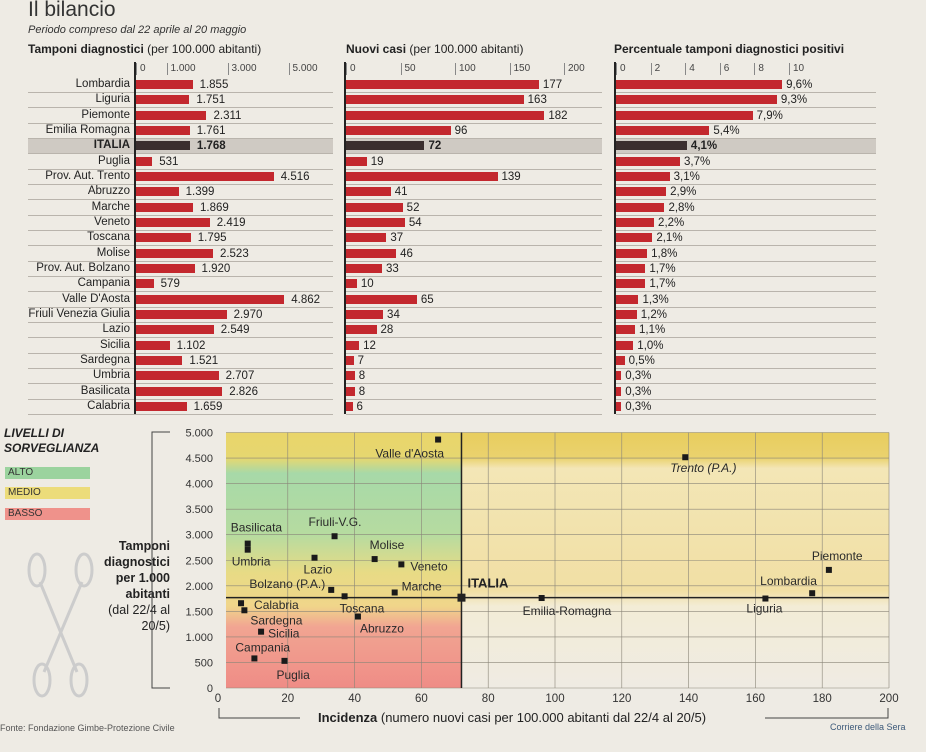 The image size is (926, 752). Describe the element at coordinates (102, 84) in the screenshot. I see `region-label: Lombardia` at that location.